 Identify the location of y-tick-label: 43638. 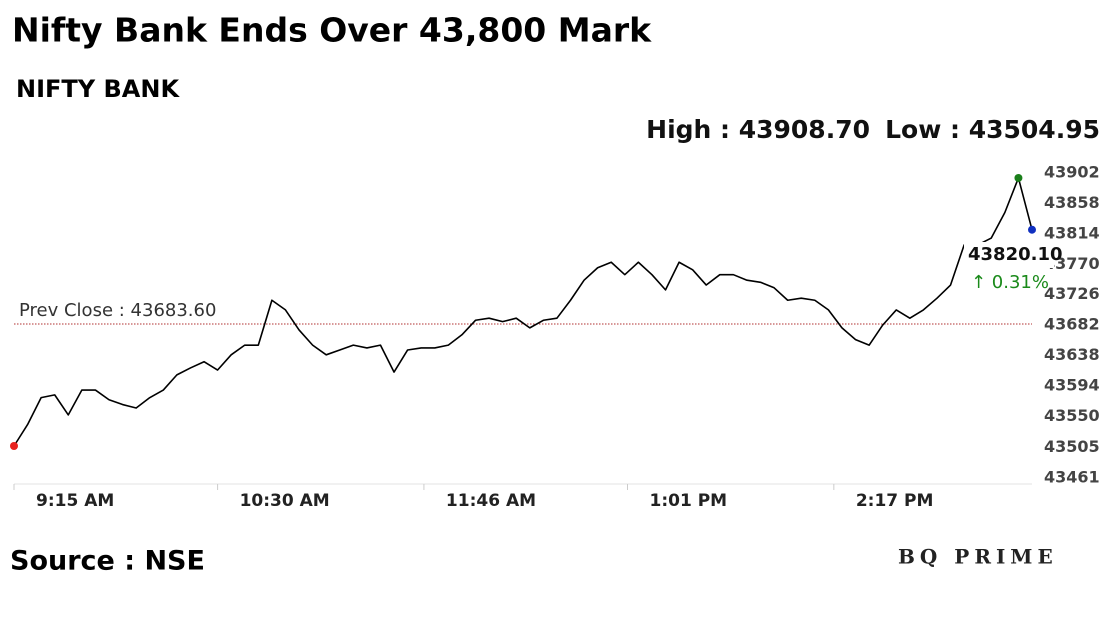
(1072, 354).